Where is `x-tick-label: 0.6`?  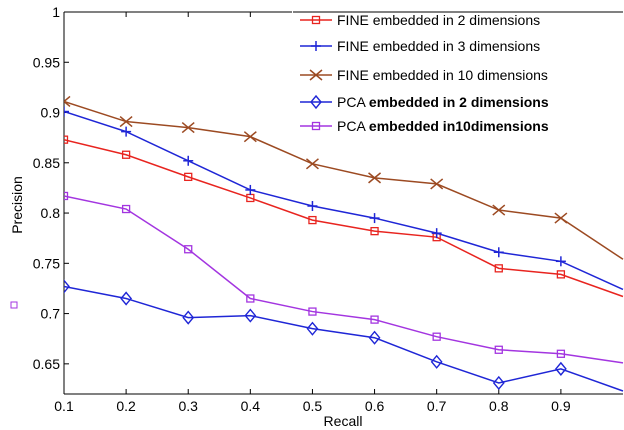 x-tick-label: 0.6 is located at coordinates (375, 406).